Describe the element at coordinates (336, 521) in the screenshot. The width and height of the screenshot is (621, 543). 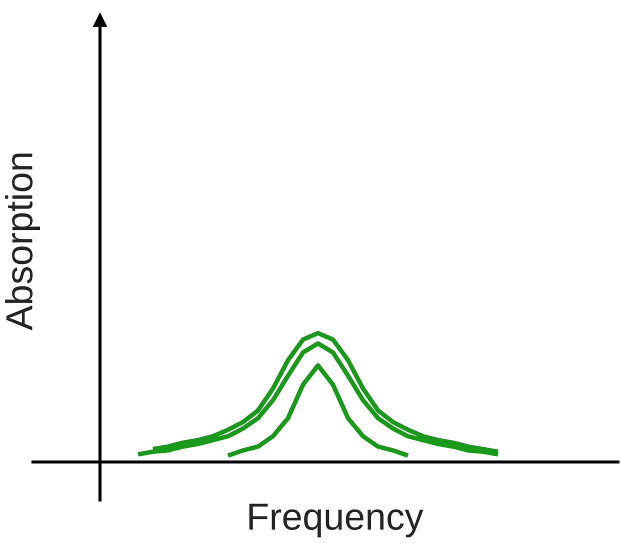
I see `x-axis-title: Frequency` at that location.